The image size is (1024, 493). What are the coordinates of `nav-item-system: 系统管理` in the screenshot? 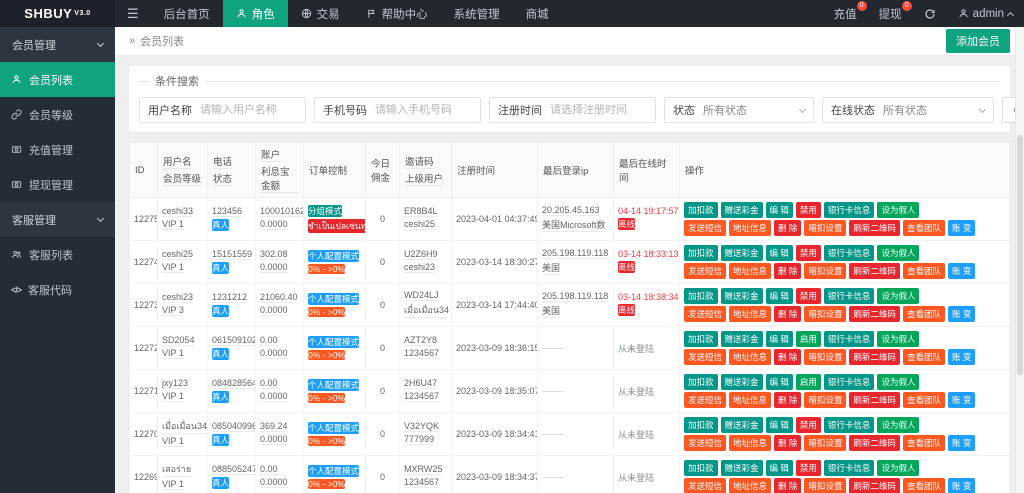 It's located at (476, 14).